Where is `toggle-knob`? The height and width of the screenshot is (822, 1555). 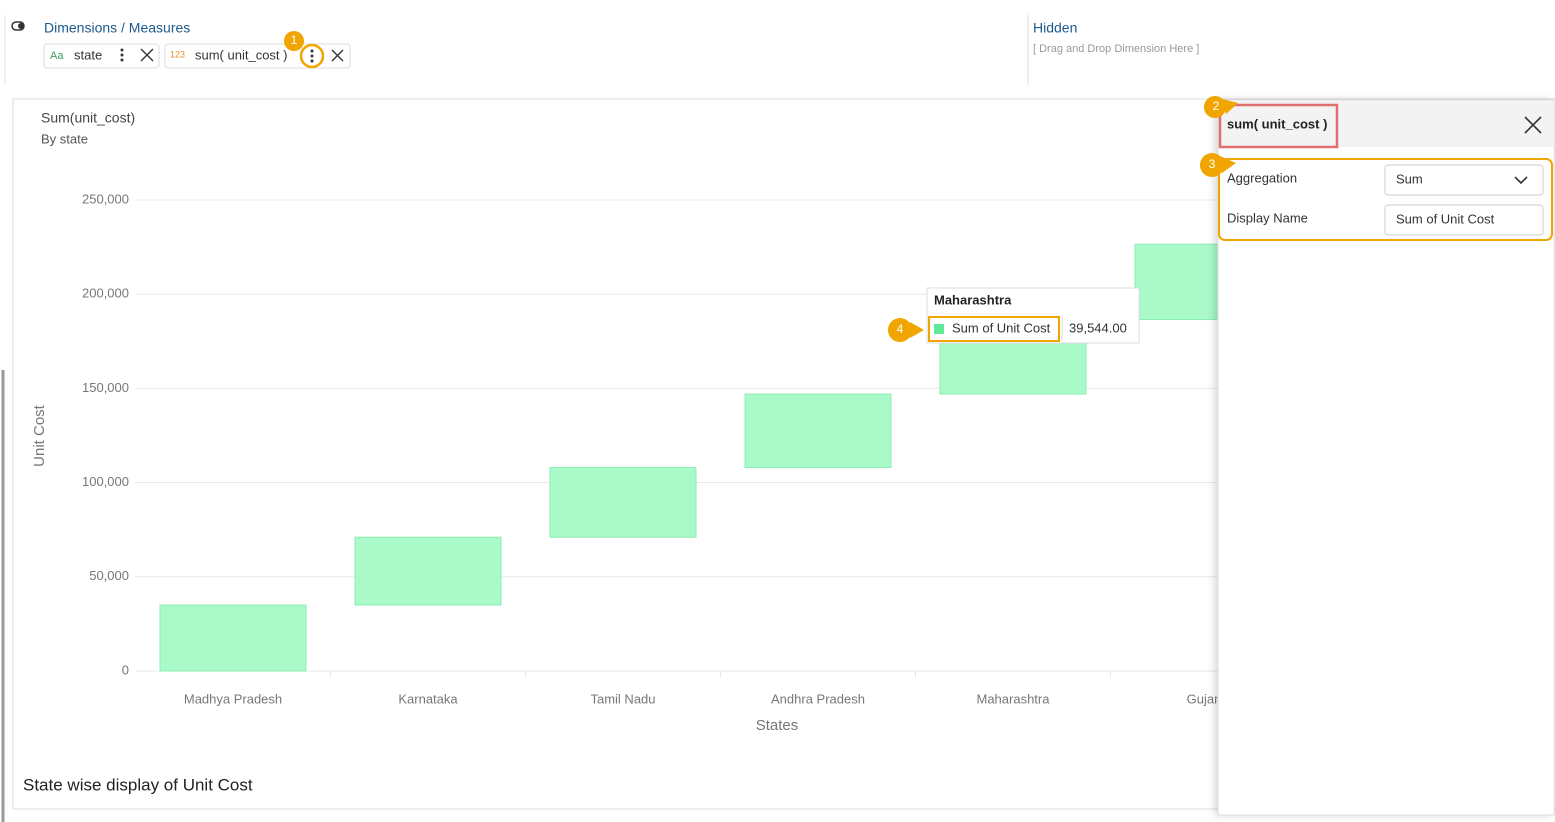
toggle-knob is located at coordinates (21, 26).